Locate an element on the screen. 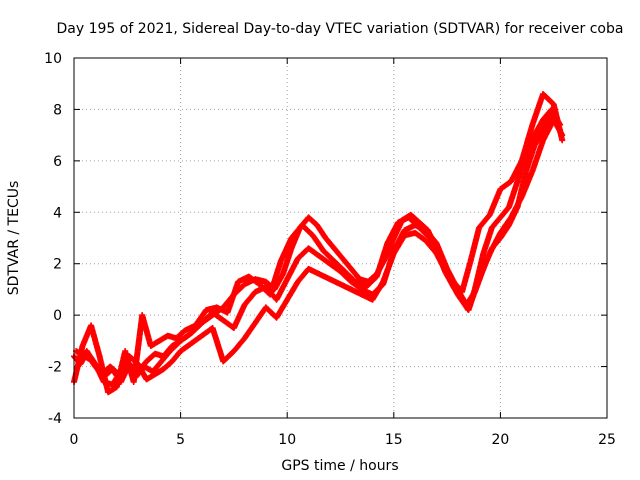 The image size is (640, 480). y-tick-label: -4 is located at coordinates (55, 419).